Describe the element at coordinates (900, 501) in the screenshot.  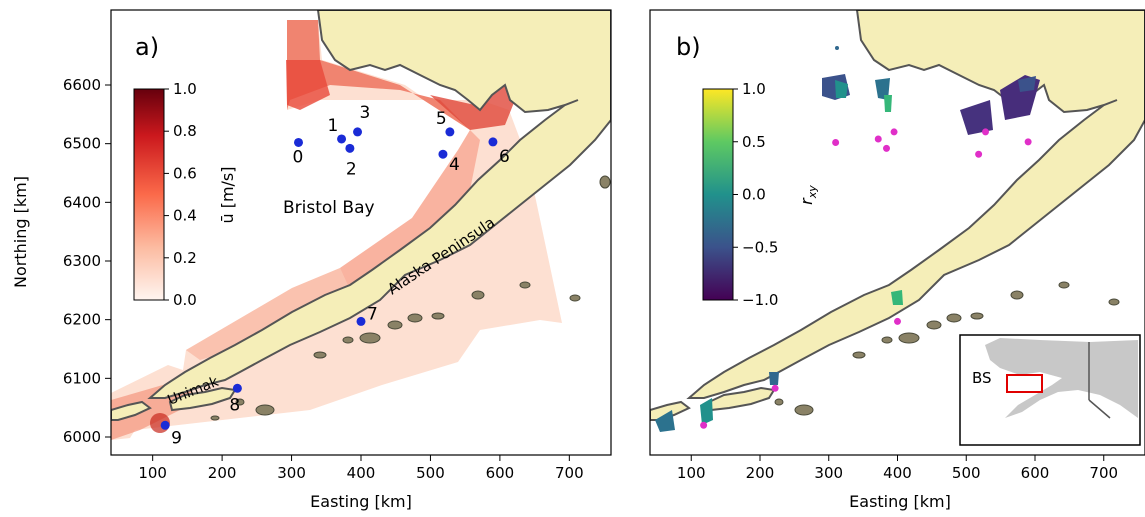
I see `panel-b-xlabel: Easting [km]` at that location.